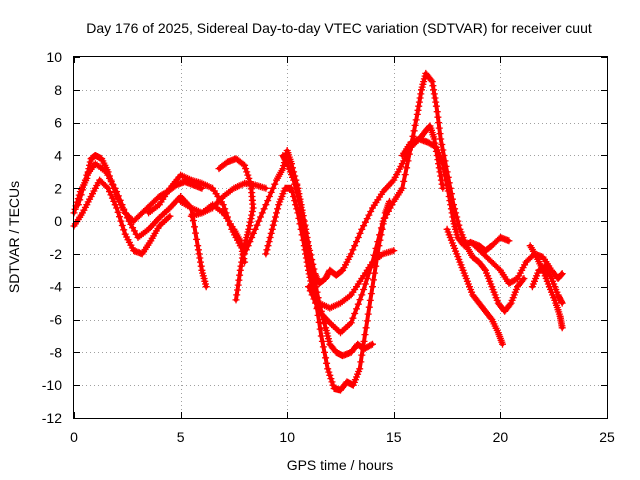 Image resolution: width=640 pixels, height=480 pixels. Describe the element at coordinates (181, 437) in the screenshot. I see `x-tick-label: 5` at that location.